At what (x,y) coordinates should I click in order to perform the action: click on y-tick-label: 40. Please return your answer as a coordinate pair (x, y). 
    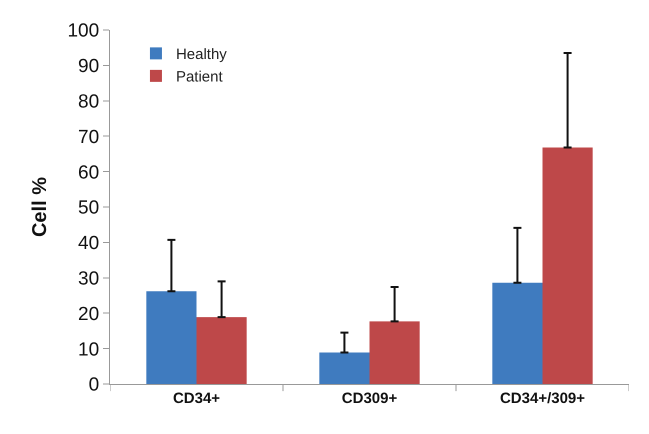
    Looking at the image, I should click on (89, 243).